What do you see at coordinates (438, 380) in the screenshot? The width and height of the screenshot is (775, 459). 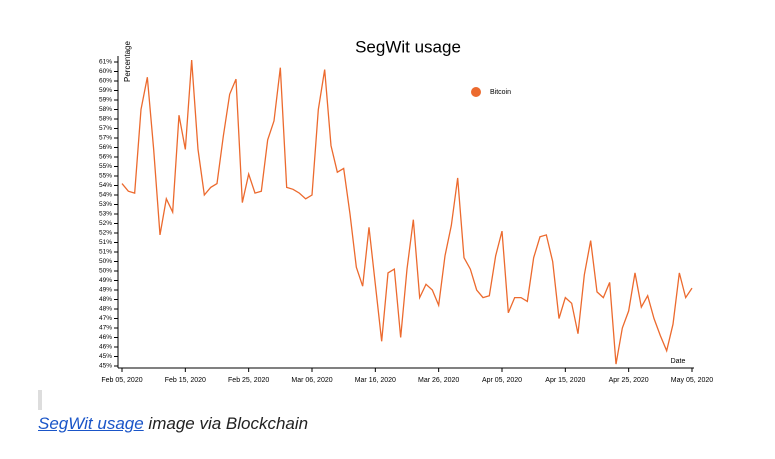 I see `x-tick-label: Mar 26, 2020` at bounding box center [438, 380].